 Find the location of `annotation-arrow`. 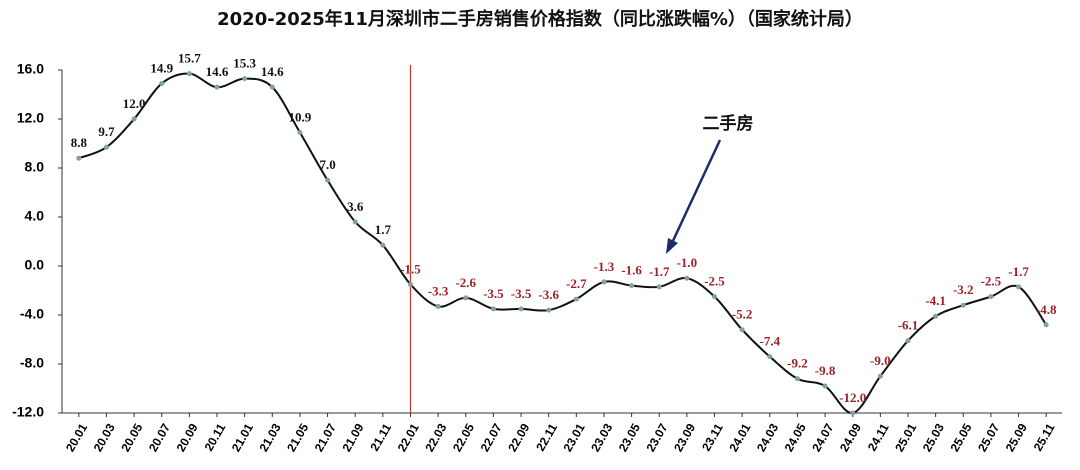

annotation-arrow is located at coordinates (696, 191).